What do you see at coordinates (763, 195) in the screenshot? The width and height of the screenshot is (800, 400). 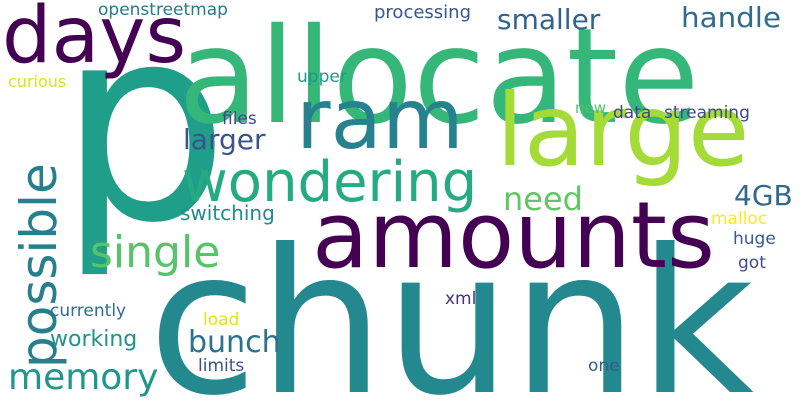 I see `word-4GB: 4GB` at bounding box center [763, 195].